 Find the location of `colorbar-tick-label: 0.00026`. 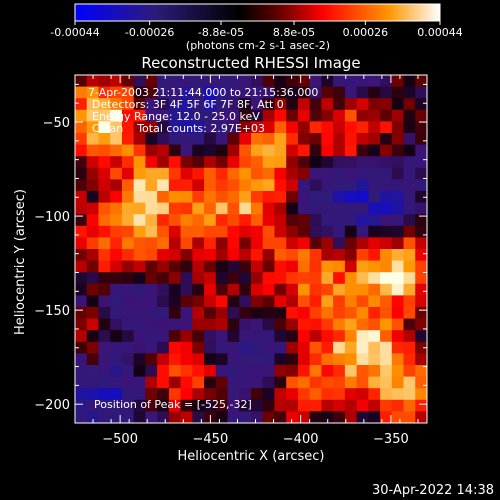

colorbar-tick-label: 0.00026 is located at coordinates (366, 32).